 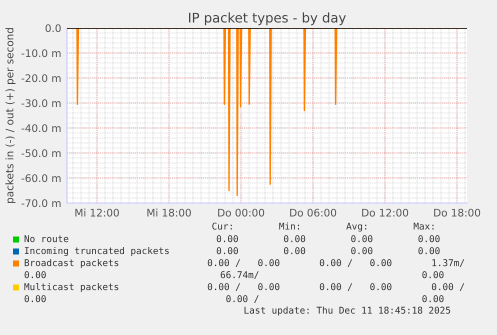 I want to click on y-tick-label: -30.0 m, so click(x=41, y=103).